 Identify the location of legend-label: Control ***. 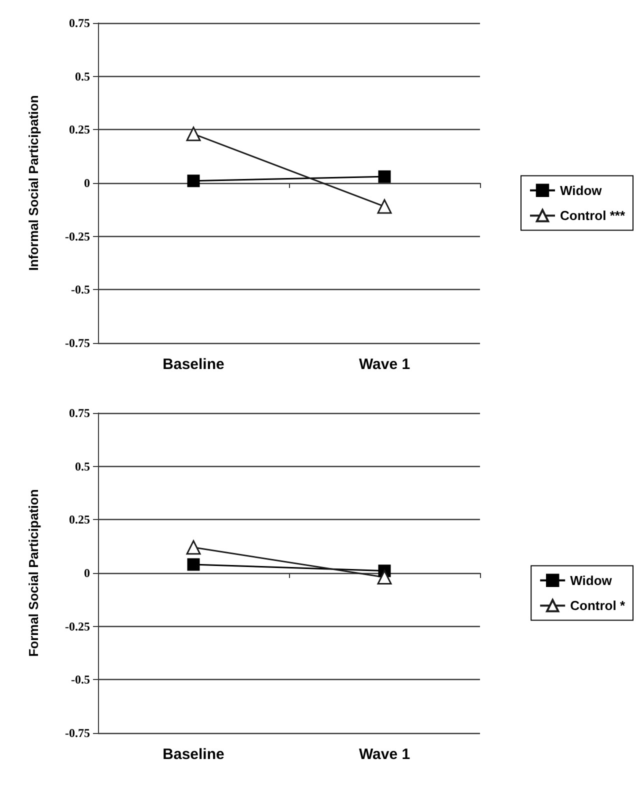
(593, 216).